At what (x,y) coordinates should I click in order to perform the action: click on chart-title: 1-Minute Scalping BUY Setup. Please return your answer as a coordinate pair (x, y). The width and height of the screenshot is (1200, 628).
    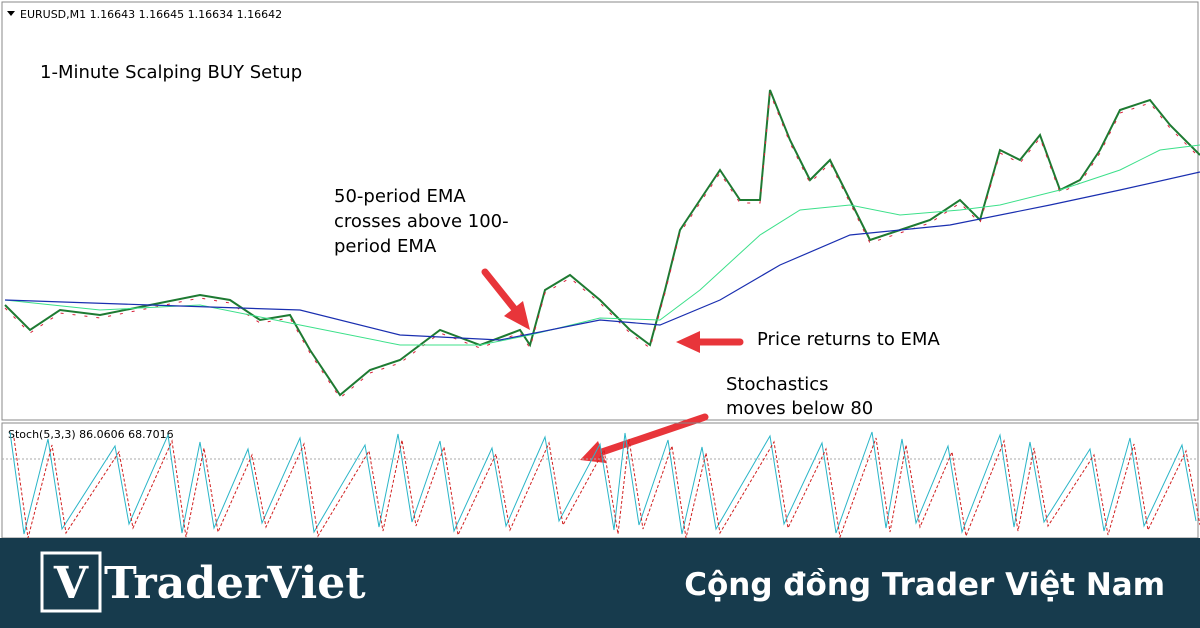
    Looking at the image, I should click on (171, 72).